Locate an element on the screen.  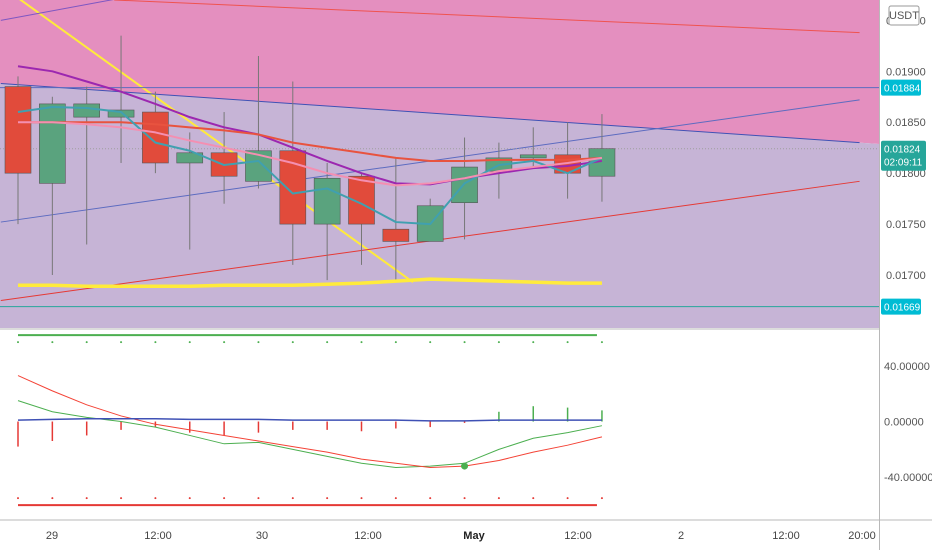
last-price: 0.01824 is located at coordinates (902, 150).